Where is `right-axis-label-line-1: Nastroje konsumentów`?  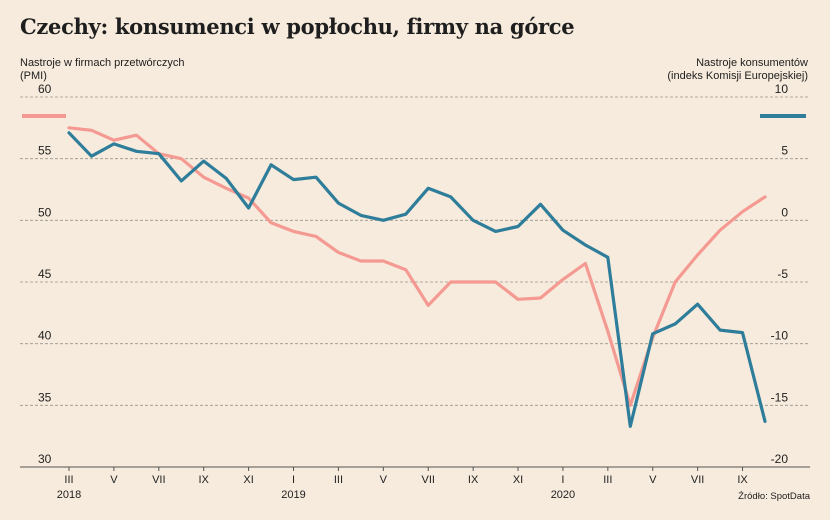
right-axis-label-line-1: Nastroje konsumentów is located at coordinates (752, 63).